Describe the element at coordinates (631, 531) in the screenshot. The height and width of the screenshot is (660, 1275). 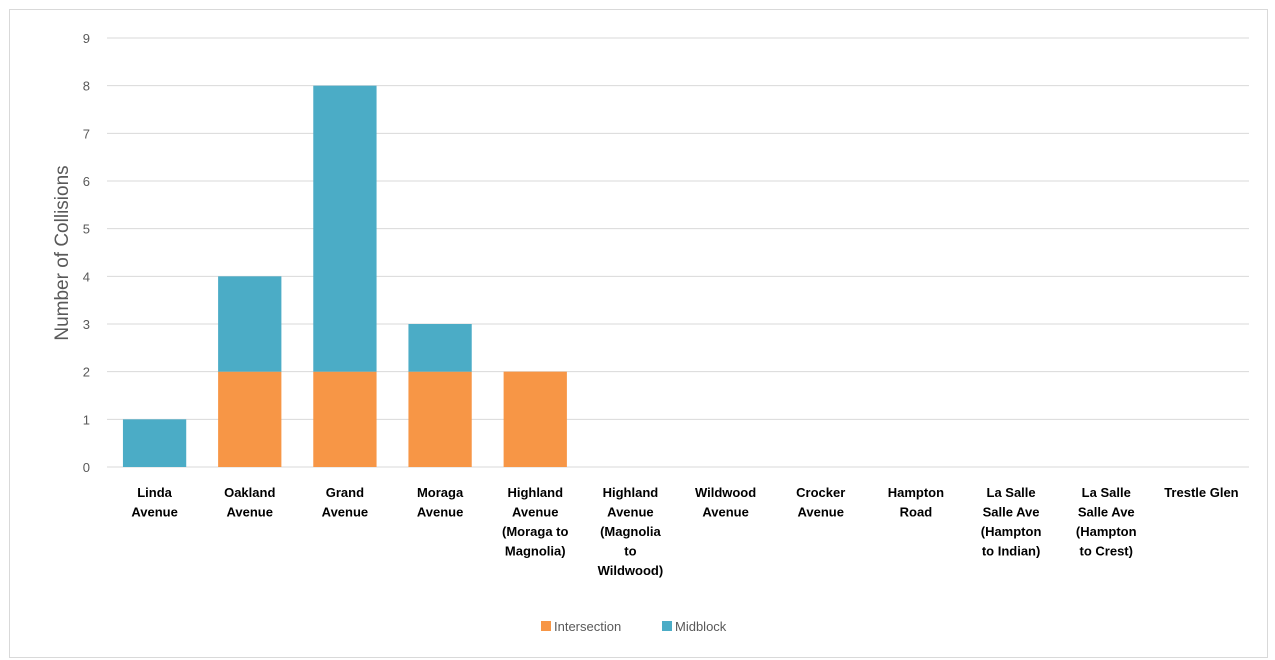
I see `x-category-label: Highland Avenue (Magnolia to Wildwood)` at that location.